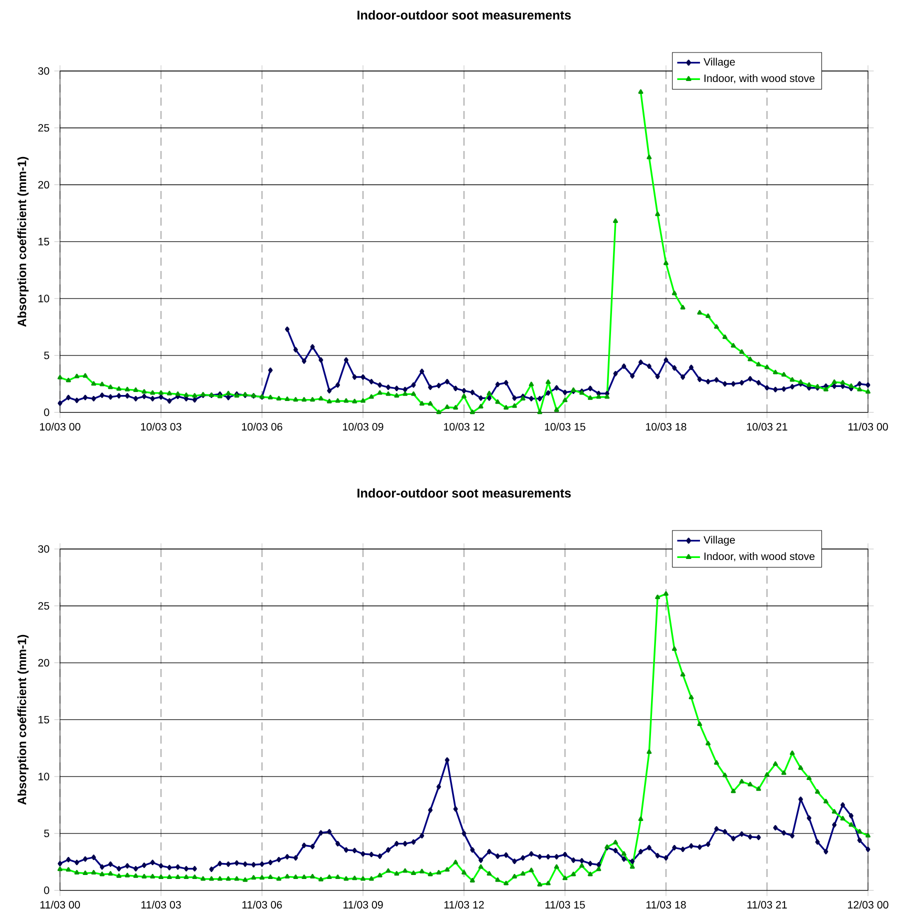 This screenshot has width=900, height=916. Describe the element at coordinates (767, 904) in the screenshot. I see `x-tick-label: 11/03 21` at that location.